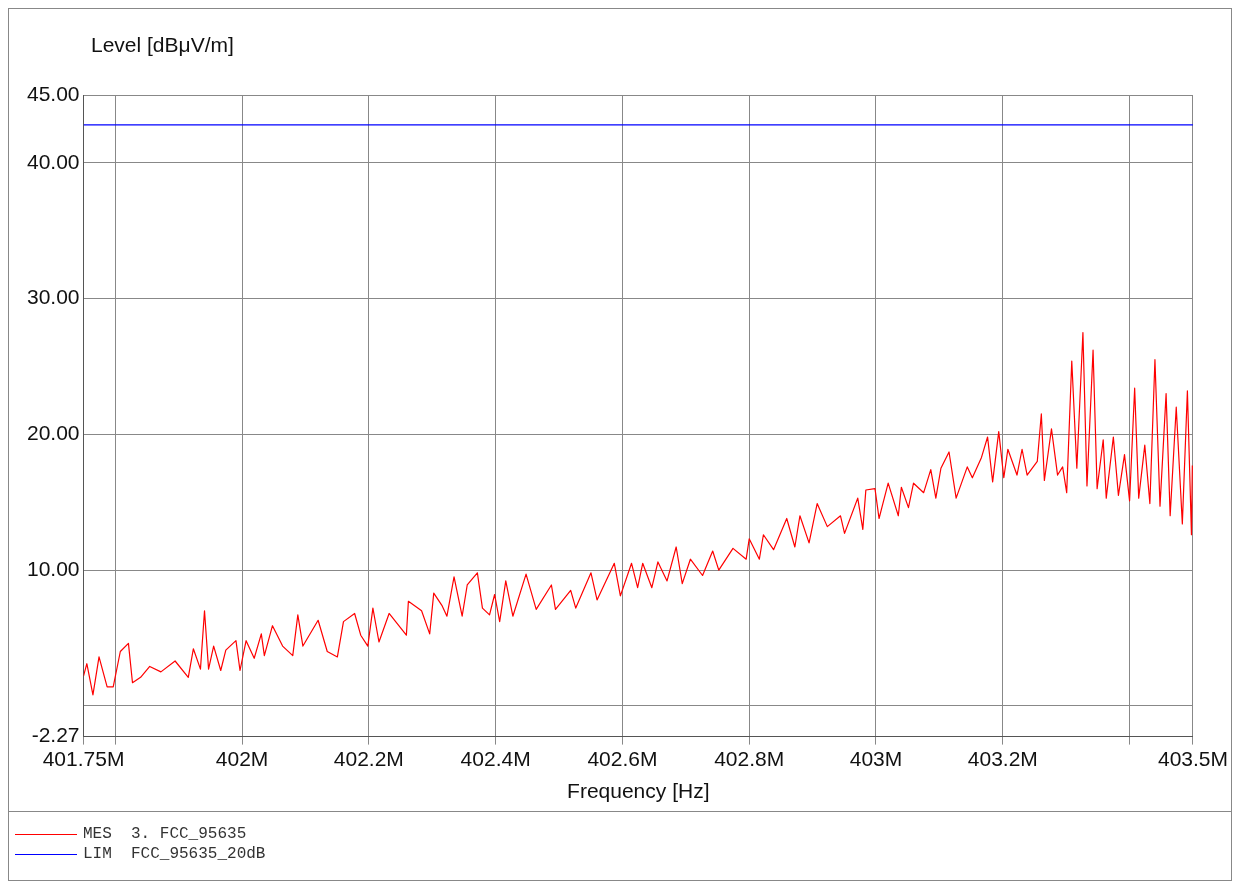 This screenshot has height=889, width=1242. What do you see at coordinates (242, 758) in the screenshot?
I see `x-tick-label: 402M` at bounding box center [242, 758].